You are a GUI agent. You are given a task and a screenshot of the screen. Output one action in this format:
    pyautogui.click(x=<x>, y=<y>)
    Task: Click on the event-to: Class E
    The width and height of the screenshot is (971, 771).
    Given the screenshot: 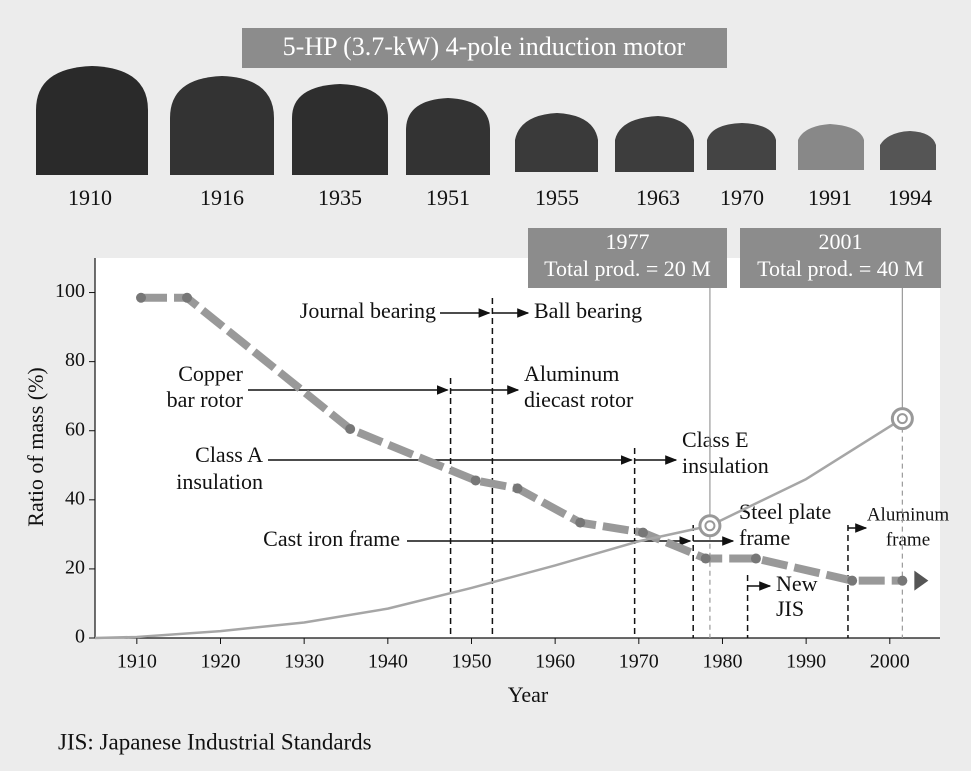 What is the action you would take?
    pyautogui.click(x=715, y=439)
    